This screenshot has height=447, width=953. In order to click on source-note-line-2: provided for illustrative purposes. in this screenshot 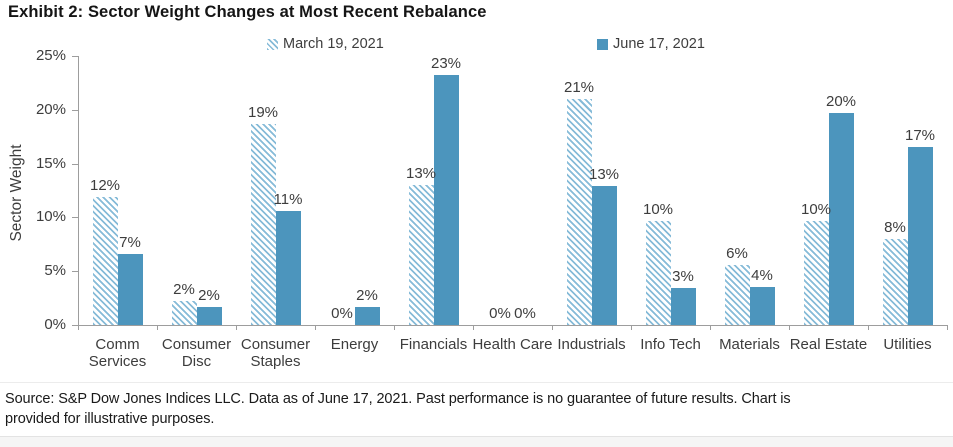, I will do `click(110, 419)`.